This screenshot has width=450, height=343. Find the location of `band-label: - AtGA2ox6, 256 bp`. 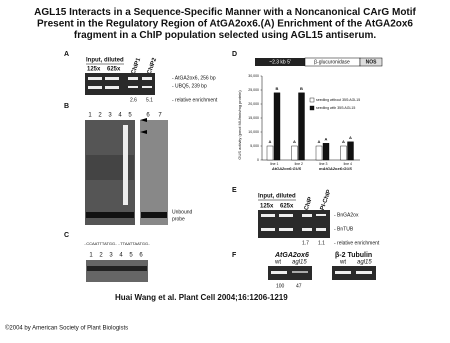

band-label: - AtGA2ox6, 256 bp is located at coordinates (194, 78).